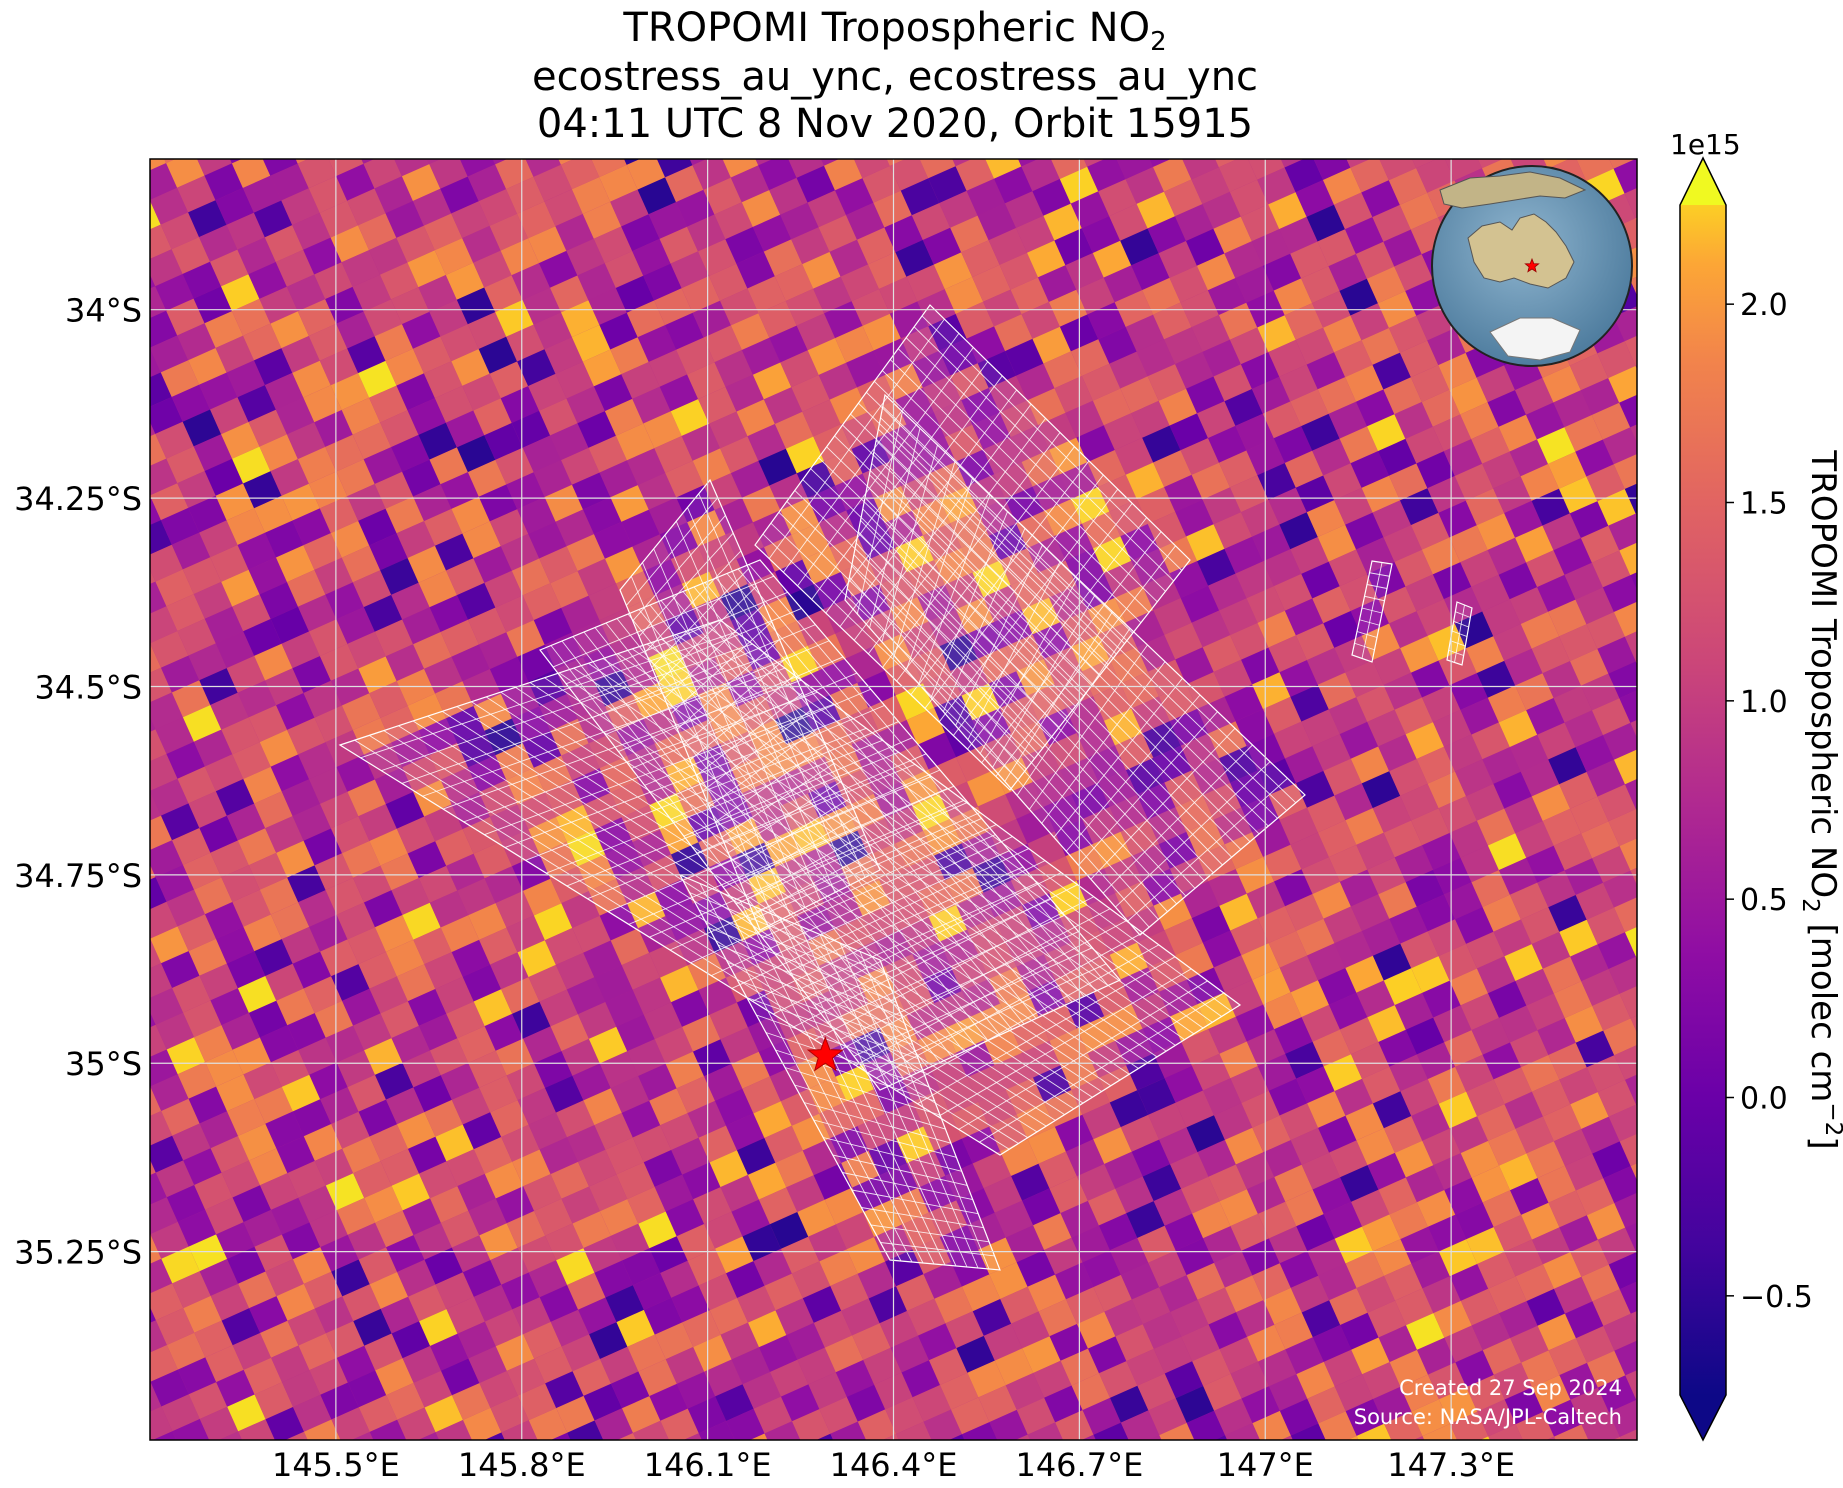  I want to click on x-tick-label: 146.1°E, so click(708, 1465).